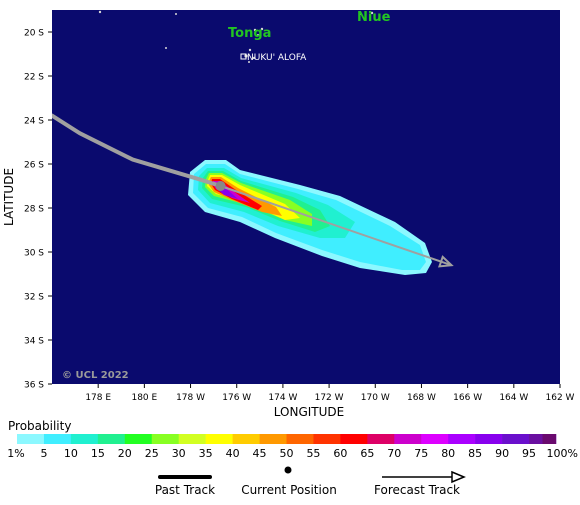  Describe the element at coordinates (287, 453) in the screenshot. I see `legend-label: 50` at that location.